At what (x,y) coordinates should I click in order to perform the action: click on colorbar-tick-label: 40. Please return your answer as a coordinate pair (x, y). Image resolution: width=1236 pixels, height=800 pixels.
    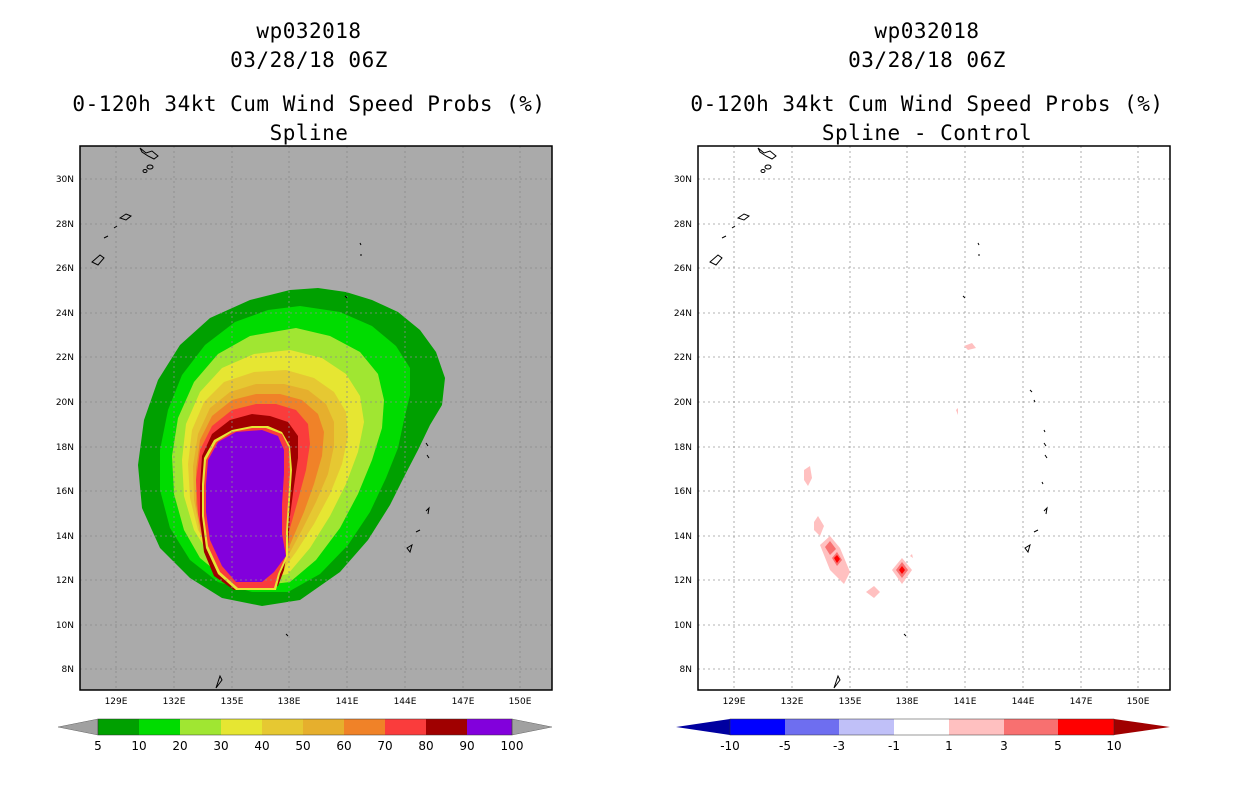
    Looking at the image, I should click on (261, 746).